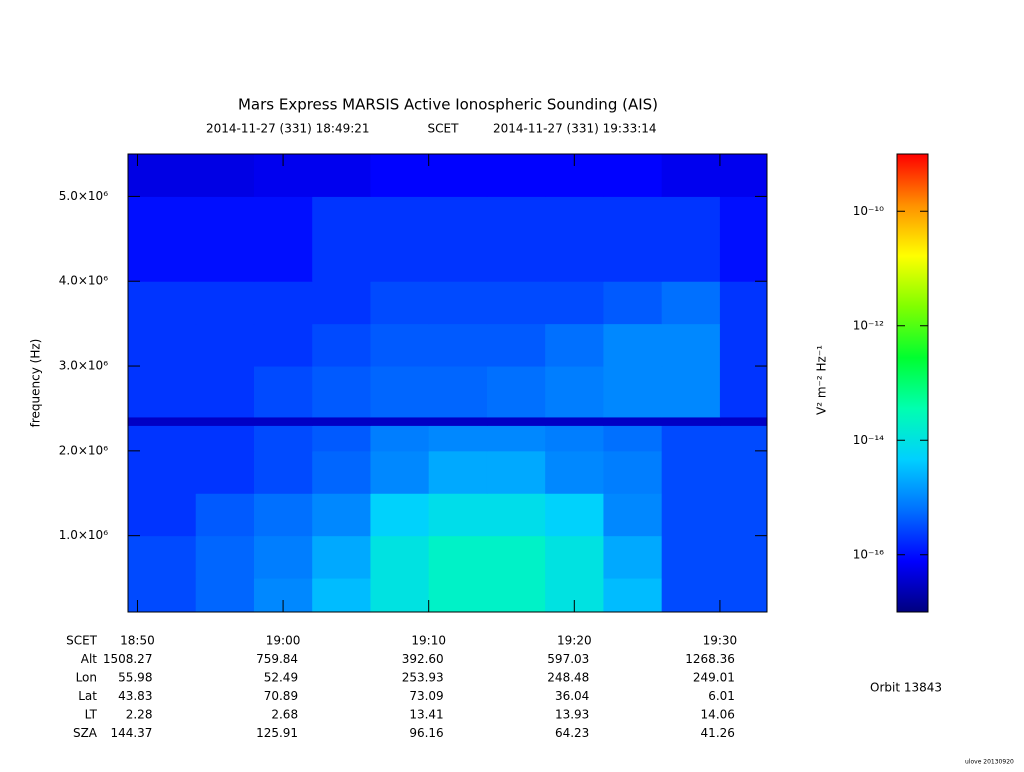  I want to click on ephemeris-value: 597.03, so click(568, 659).